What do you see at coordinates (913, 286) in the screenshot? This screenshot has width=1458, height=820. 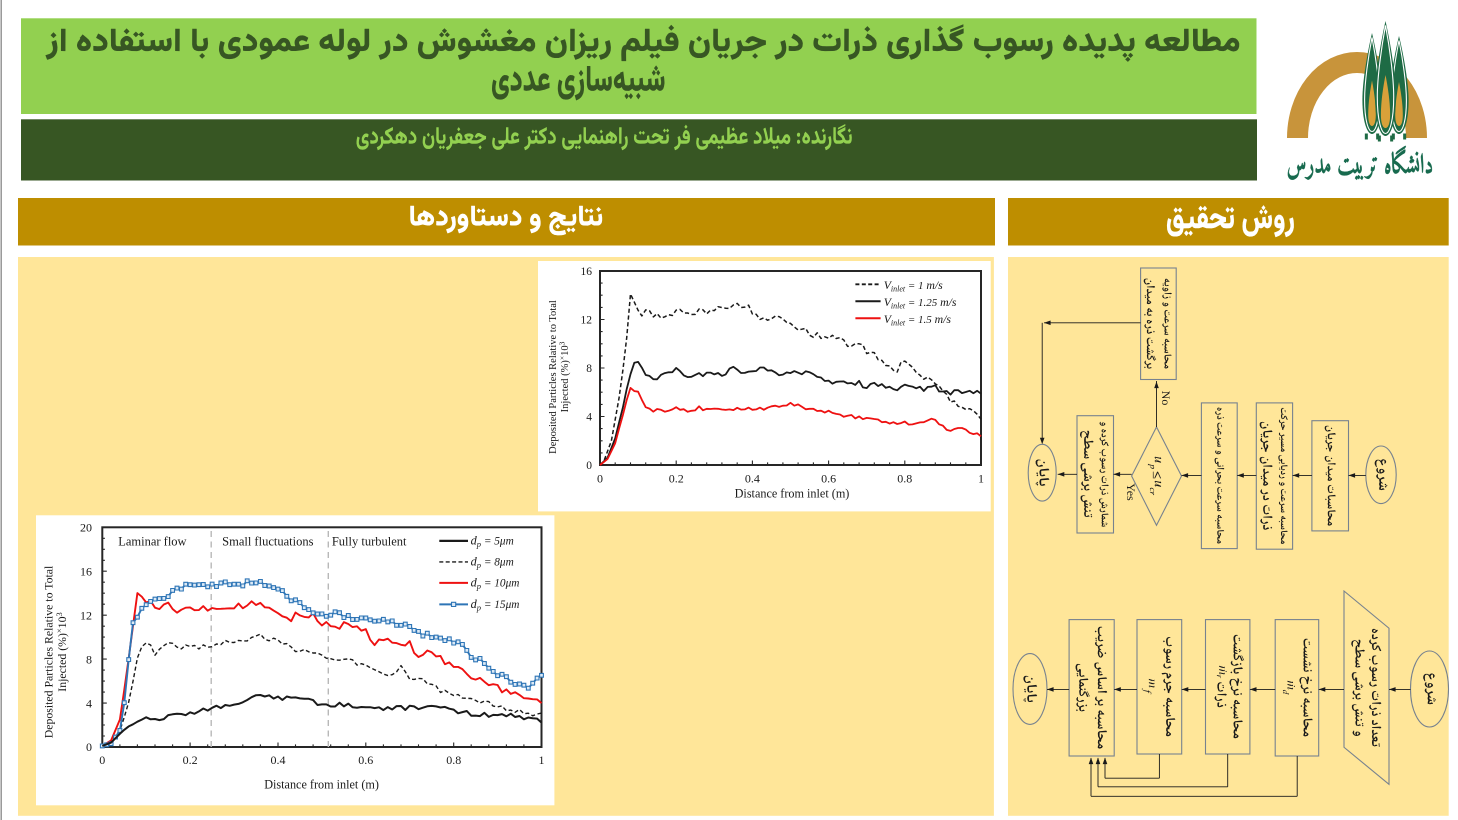 I see `svg-text: Vinlet = 1 m/s` at bounding box center [913, 286].